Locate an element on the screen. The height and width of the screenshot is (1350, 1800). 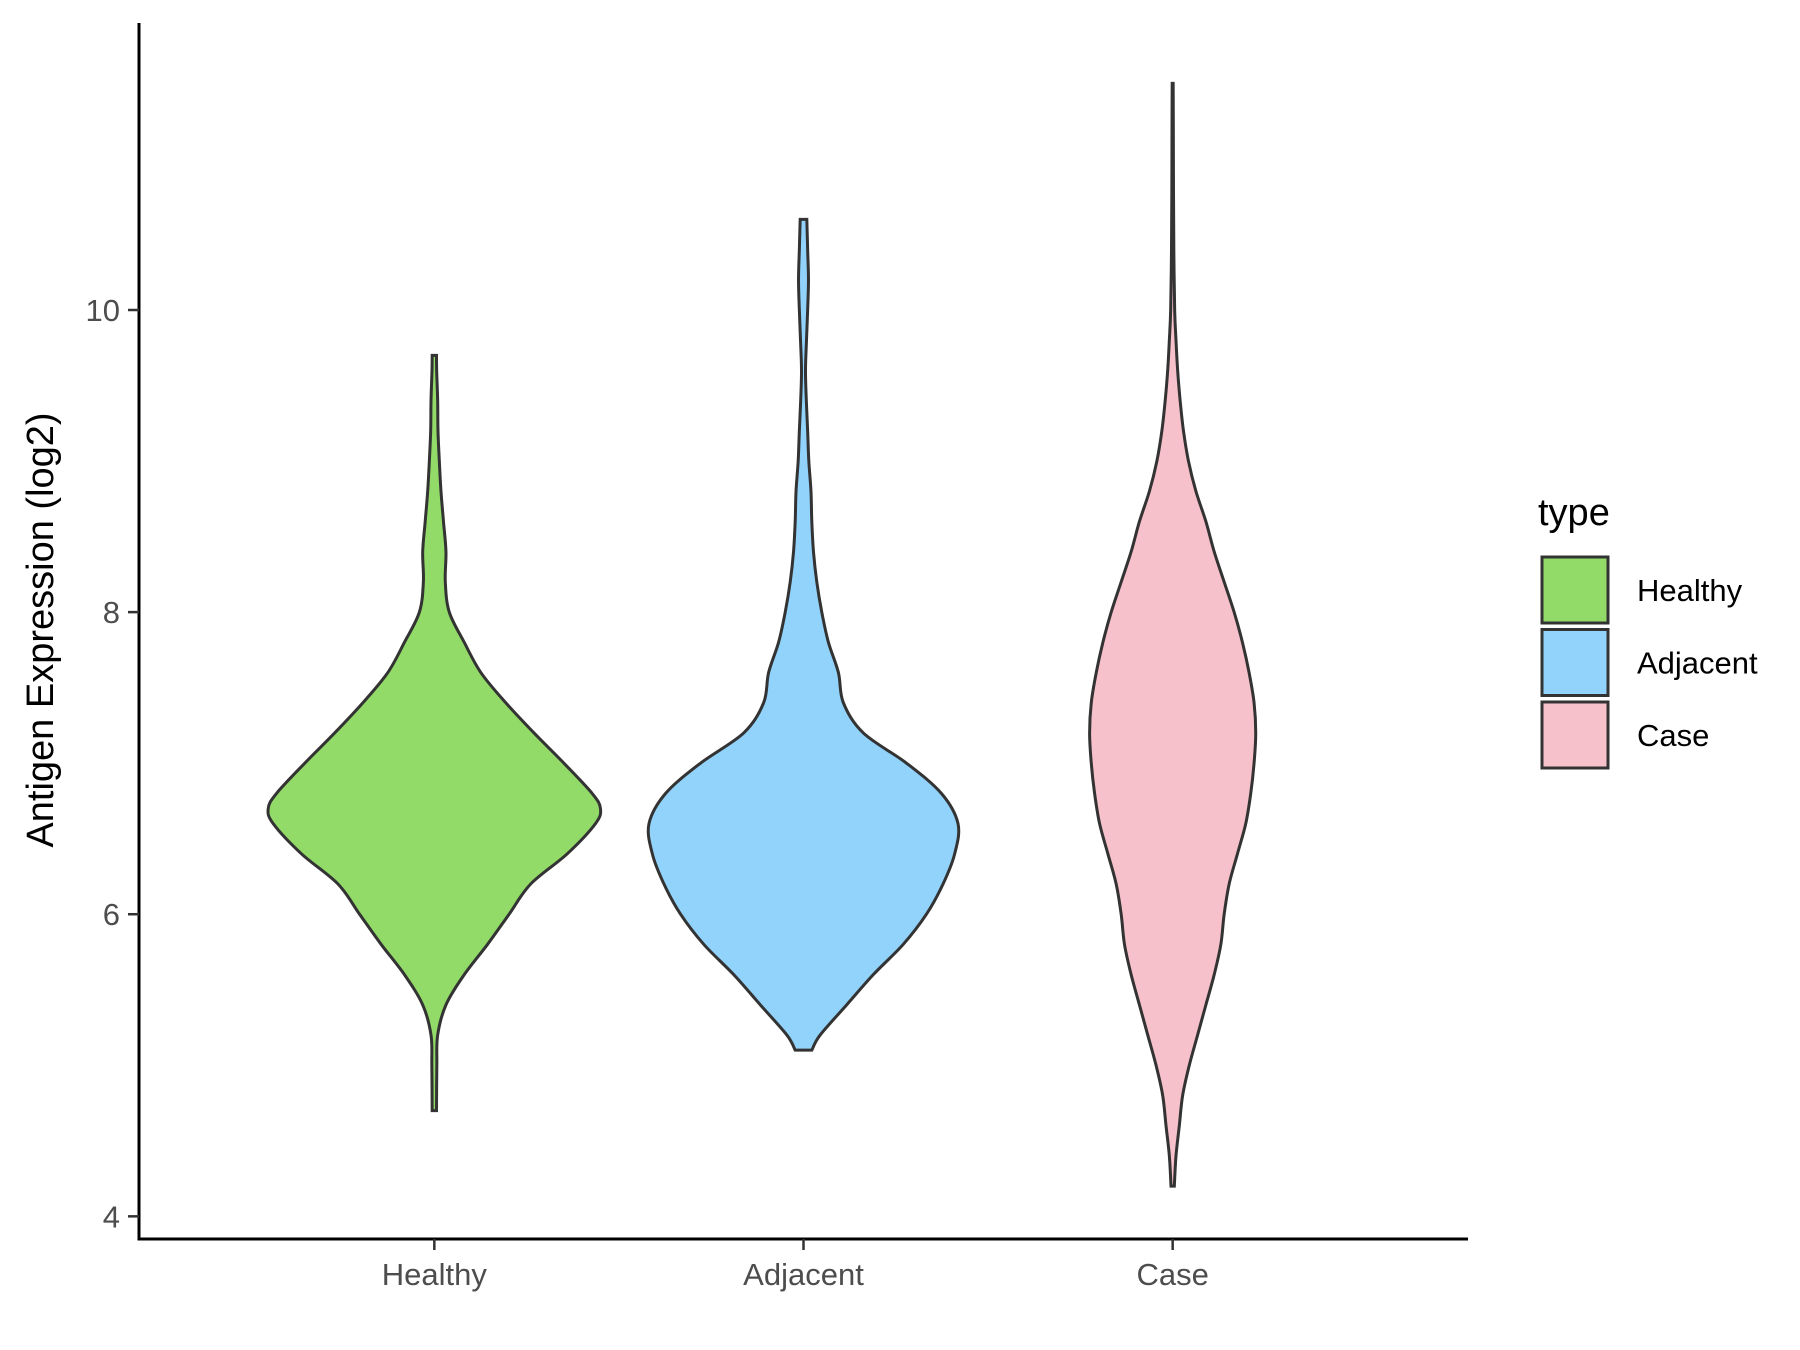
x-tick-label-healthy: Healthy is located at coordinates (435, 1274).